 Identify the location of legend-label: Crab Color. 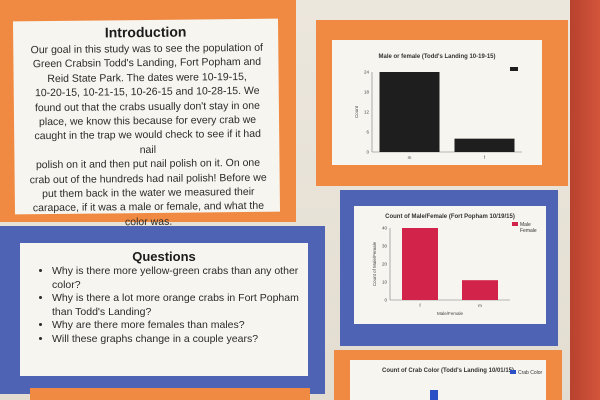
(530, 373).